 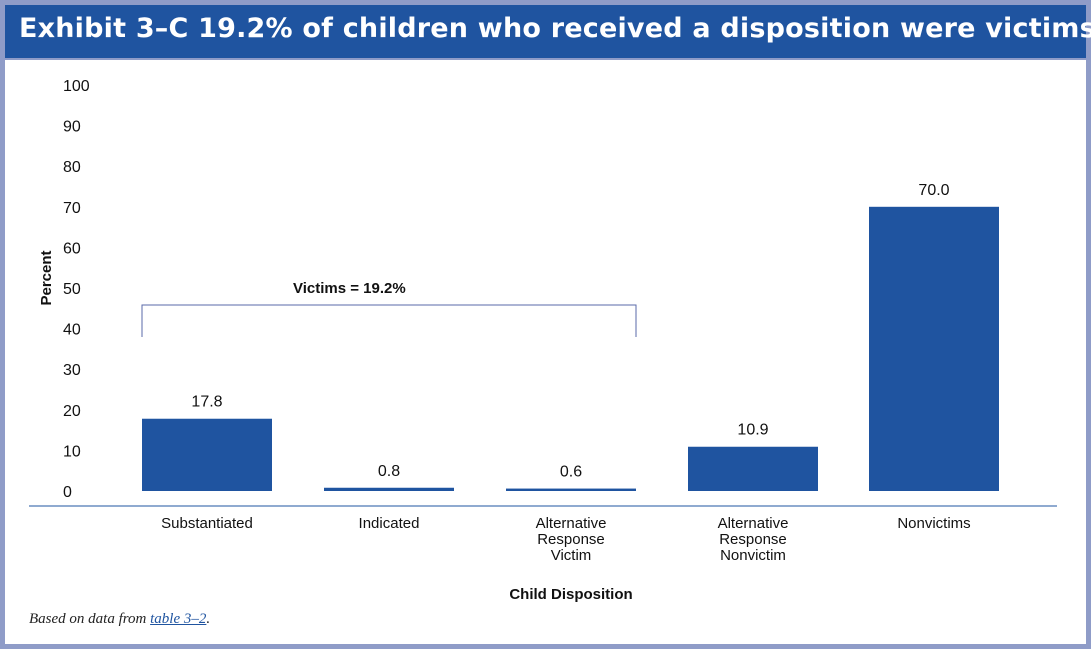 What do you see at coordinates (46, 277) in the screenshot?
I see `y-axis-label: Percent` at bounding box center [46, 277].